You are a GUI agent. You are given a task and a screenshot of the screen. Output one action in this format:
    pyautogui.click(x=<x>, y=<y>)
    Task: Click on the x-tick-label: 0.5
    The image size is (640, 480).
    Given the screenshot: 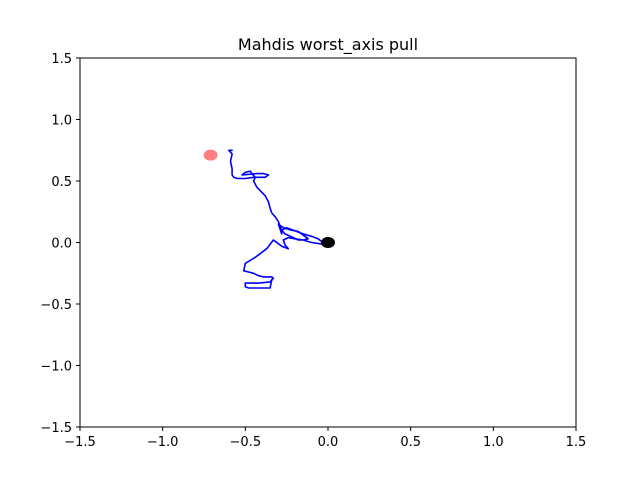 What is the action you would take?
    pyautogui.click(x=410, y=442)
    